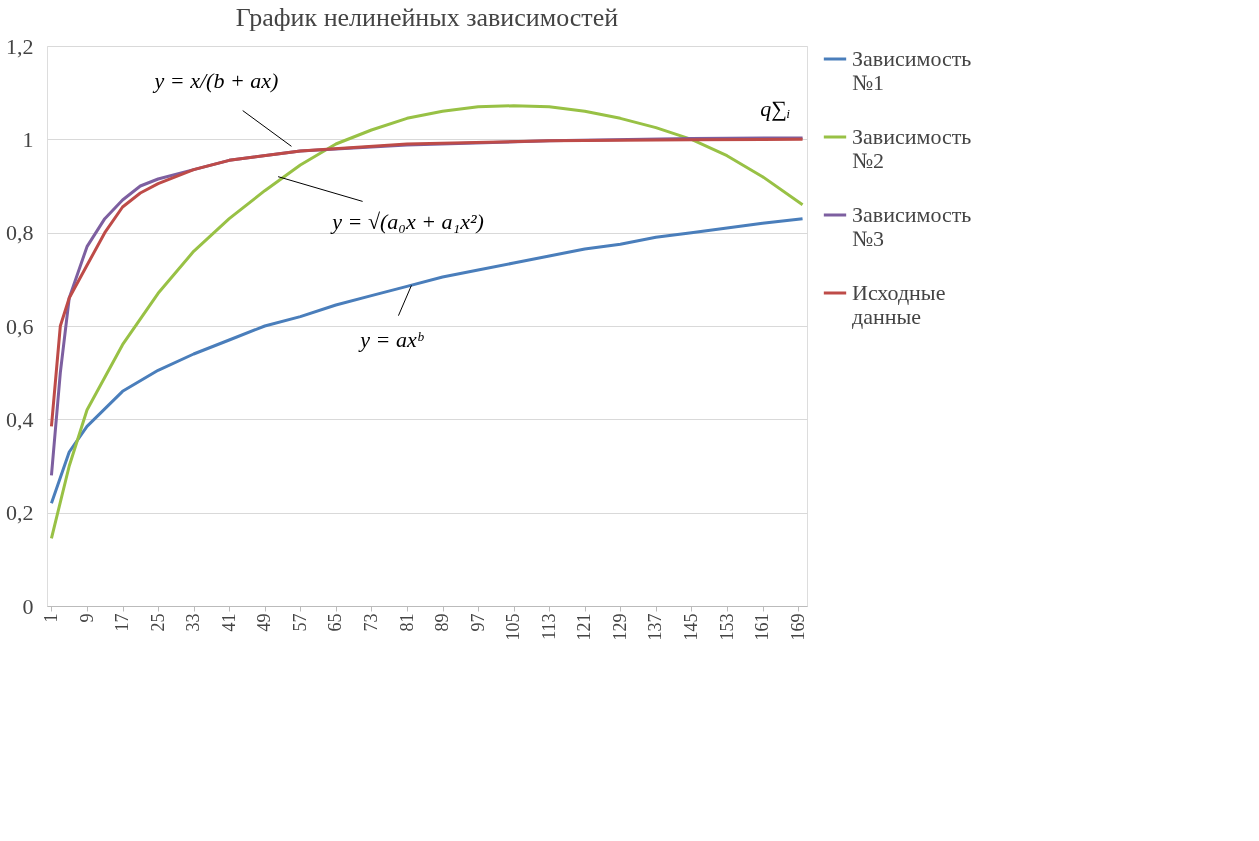 This screenshot has width=1259, height=841. What do you see at coordinates (899, 304) in the screenshot?
I see `legend-label: Исходные данные` at bounding box center [899, 304].